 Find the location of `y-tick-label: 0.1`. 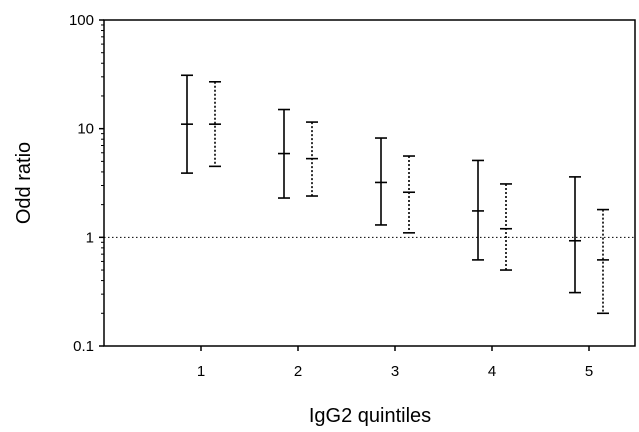

y-tick-label: 0.1 is located at coordinates (83, 346).